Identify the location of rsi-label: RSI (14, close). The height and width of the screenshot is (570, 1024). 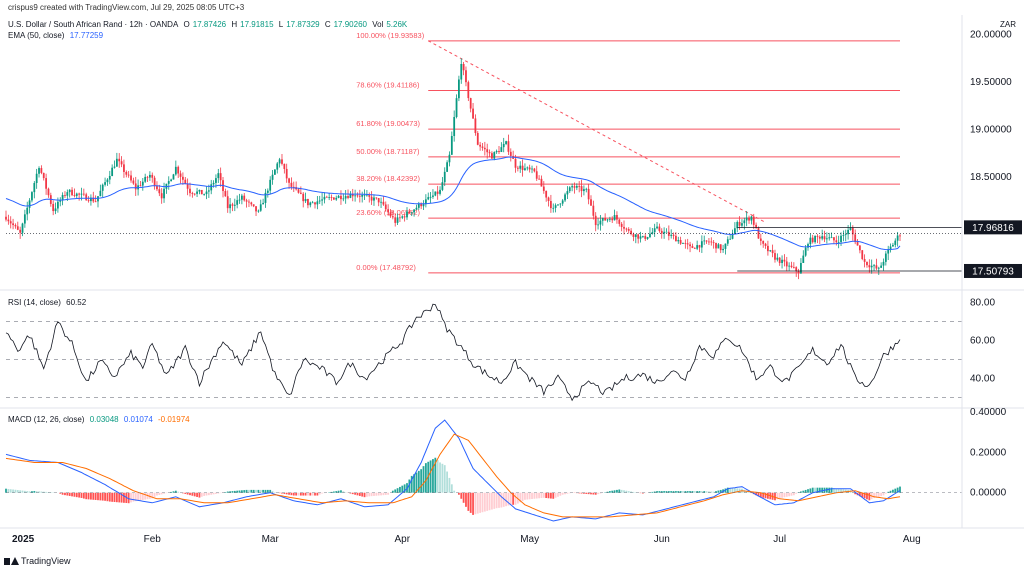
(34, 302).